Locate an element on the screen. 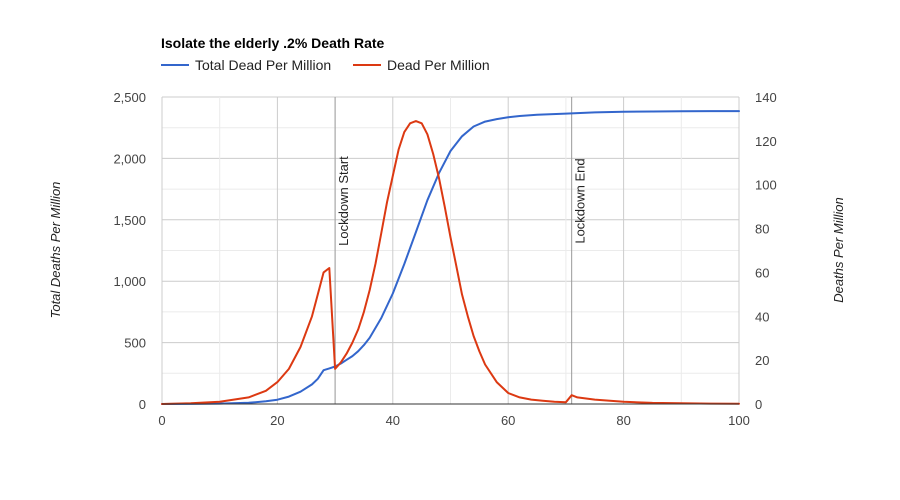  x-tick-label: 40 is located at coordinates (393, 420).